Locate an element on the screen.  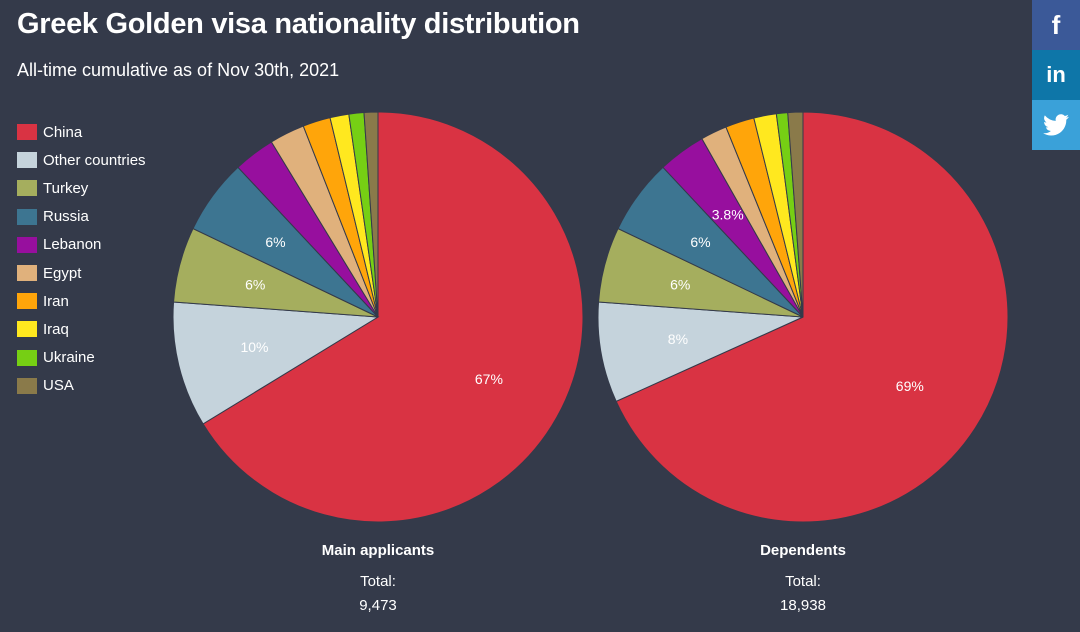
legend-item-ukraine: Ukraine is located at coordinates (81, 358).